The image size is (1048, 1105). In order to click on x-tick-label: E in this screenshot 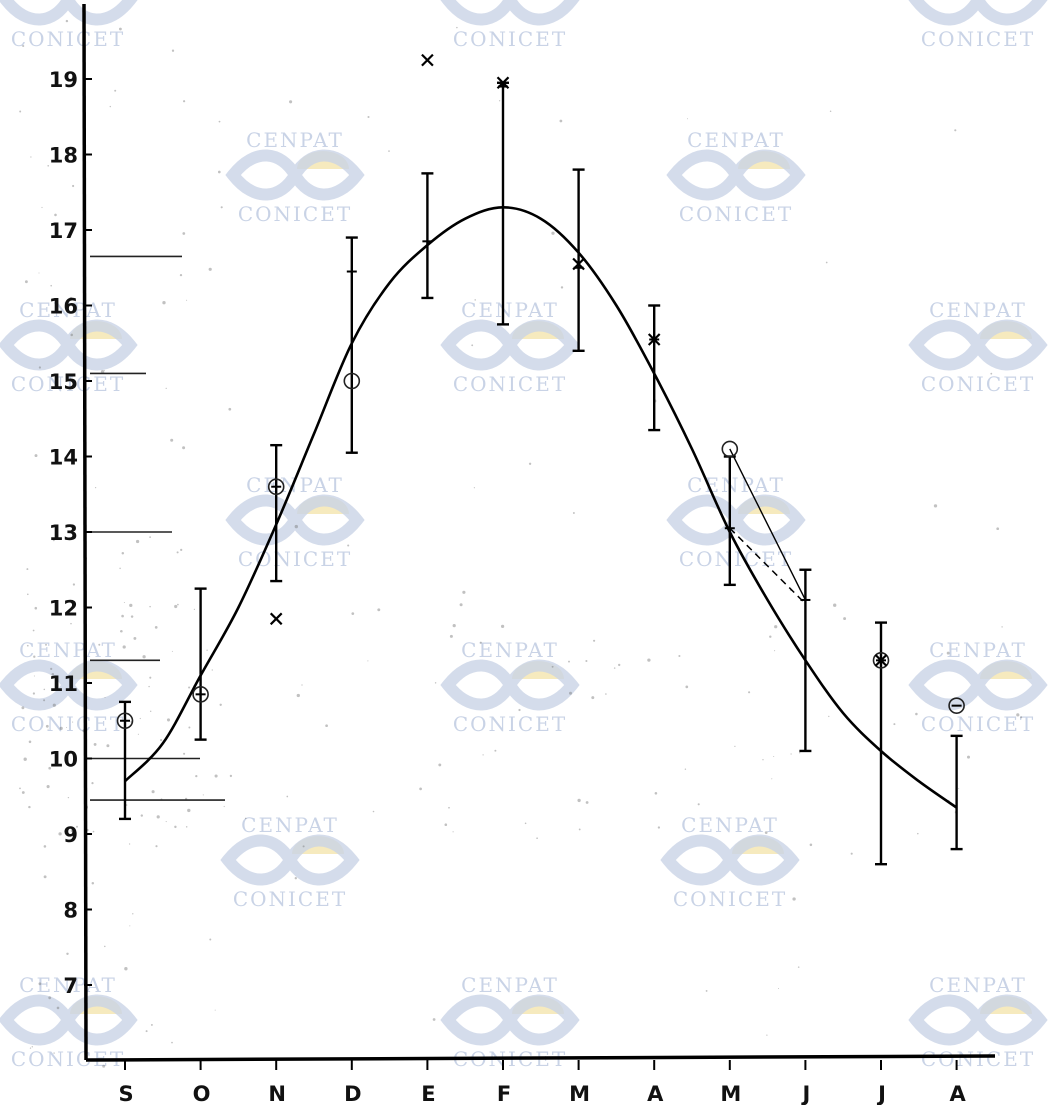, I will do `click(428, 1093)`.